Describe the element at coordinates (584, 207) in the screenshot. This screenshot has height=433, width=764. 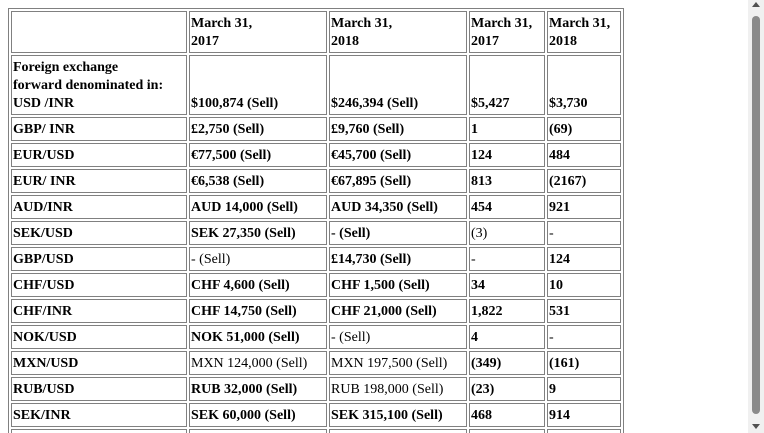
I see `fair-value-2018-cell: 921` at that location.